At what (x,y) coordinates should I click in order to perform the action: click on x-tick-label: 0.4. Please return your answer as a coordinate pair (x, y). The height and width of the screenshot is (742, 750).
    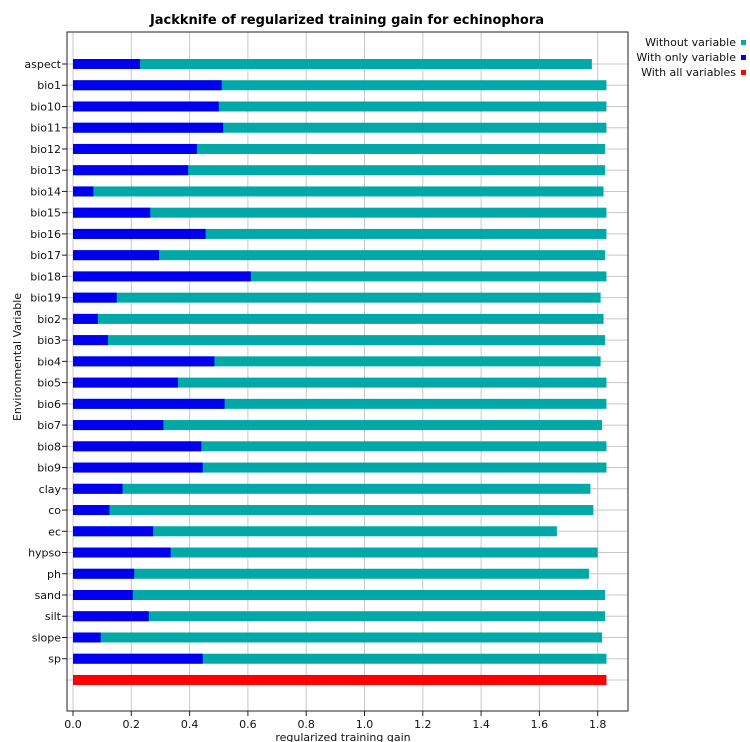
    Looking at the image, I should click on (190, 724).